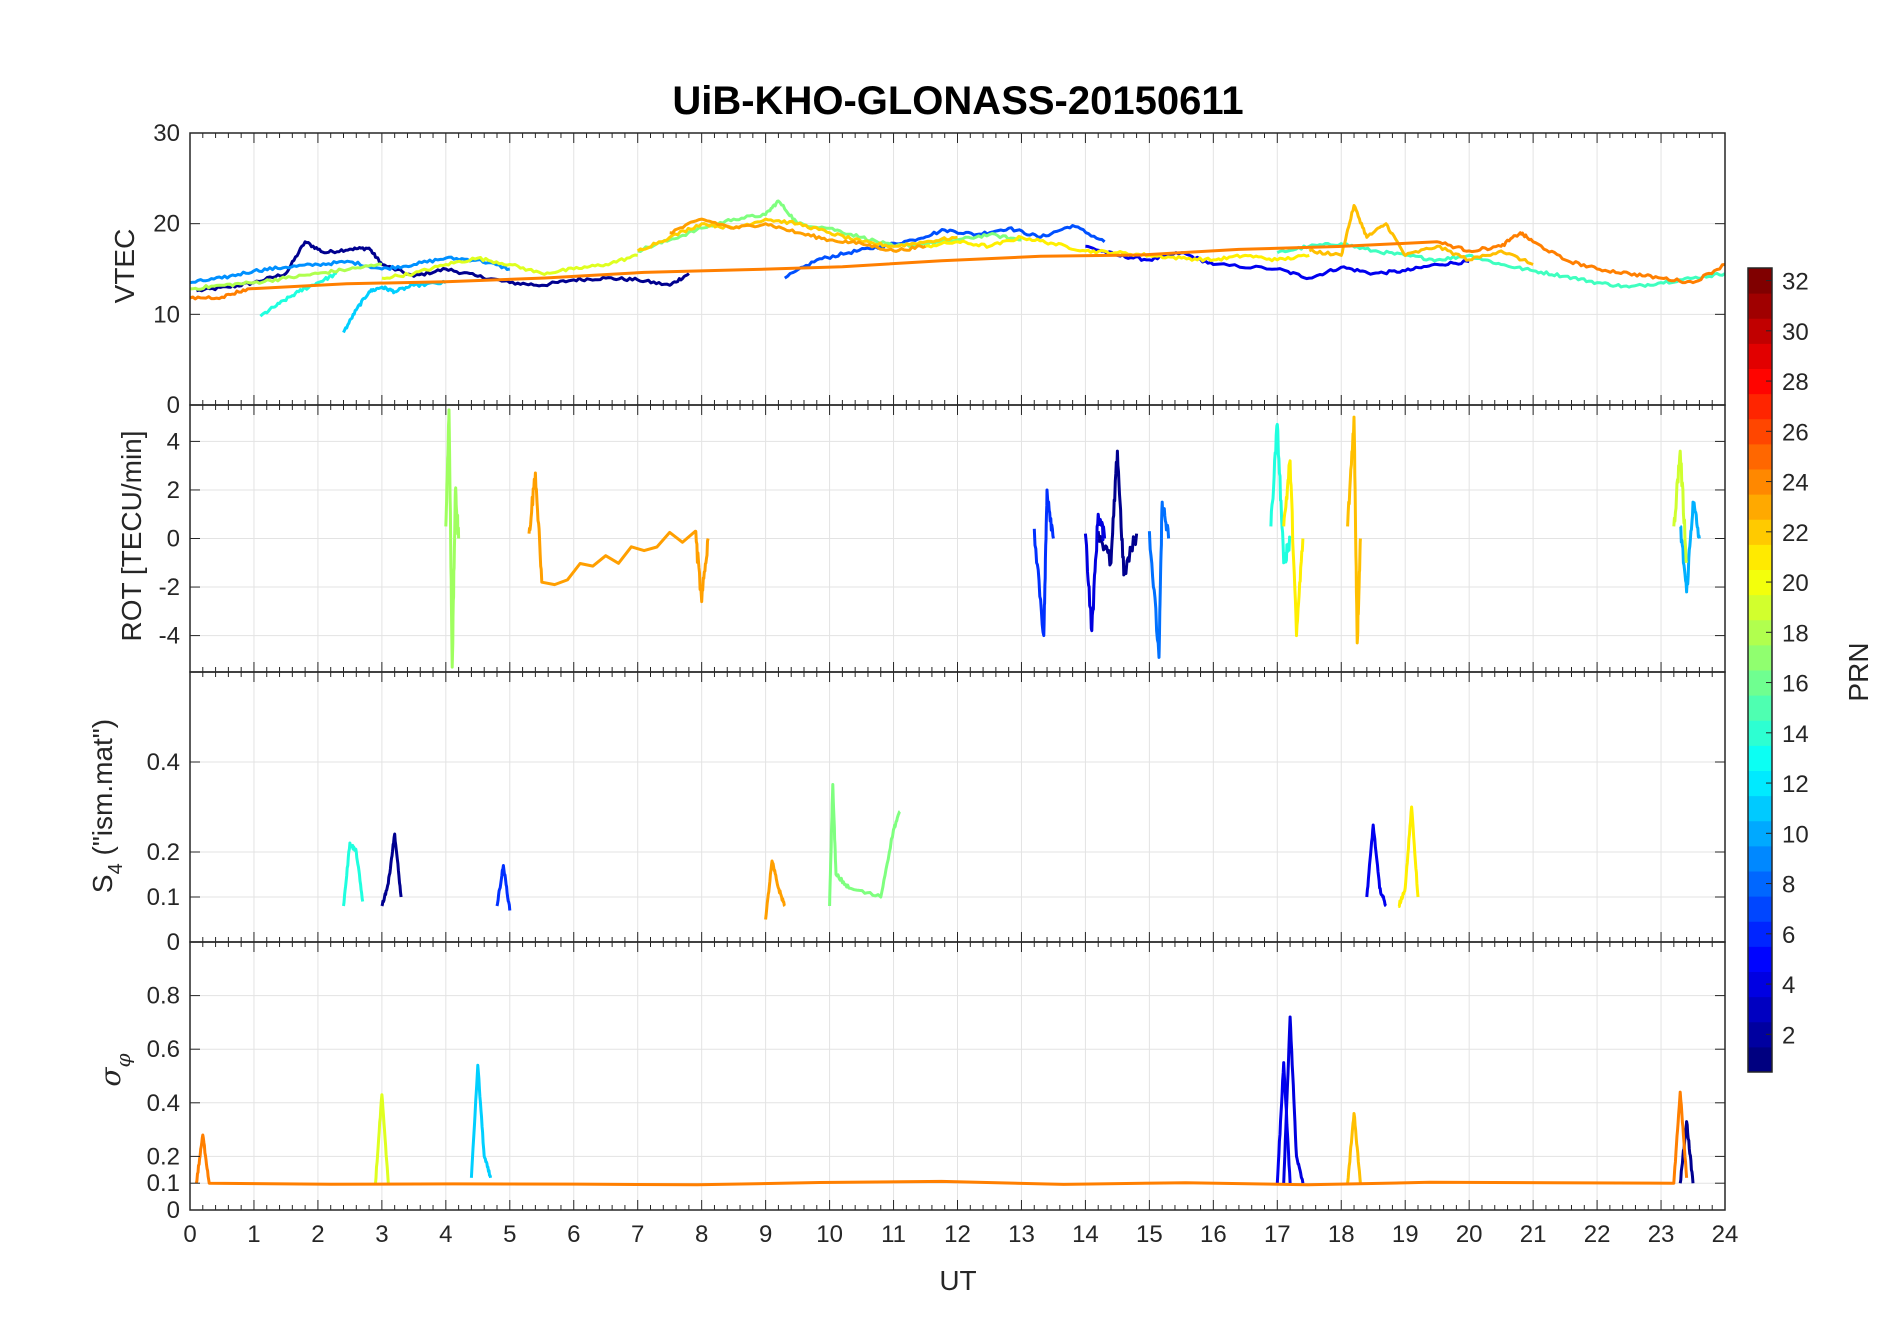 The image size is (1902, 1330). What do you see at coordinates (163, 996) in the screenshot?
I see `sigma-phi-y-tick-label: 0.8` at bounding box center [163, 996].